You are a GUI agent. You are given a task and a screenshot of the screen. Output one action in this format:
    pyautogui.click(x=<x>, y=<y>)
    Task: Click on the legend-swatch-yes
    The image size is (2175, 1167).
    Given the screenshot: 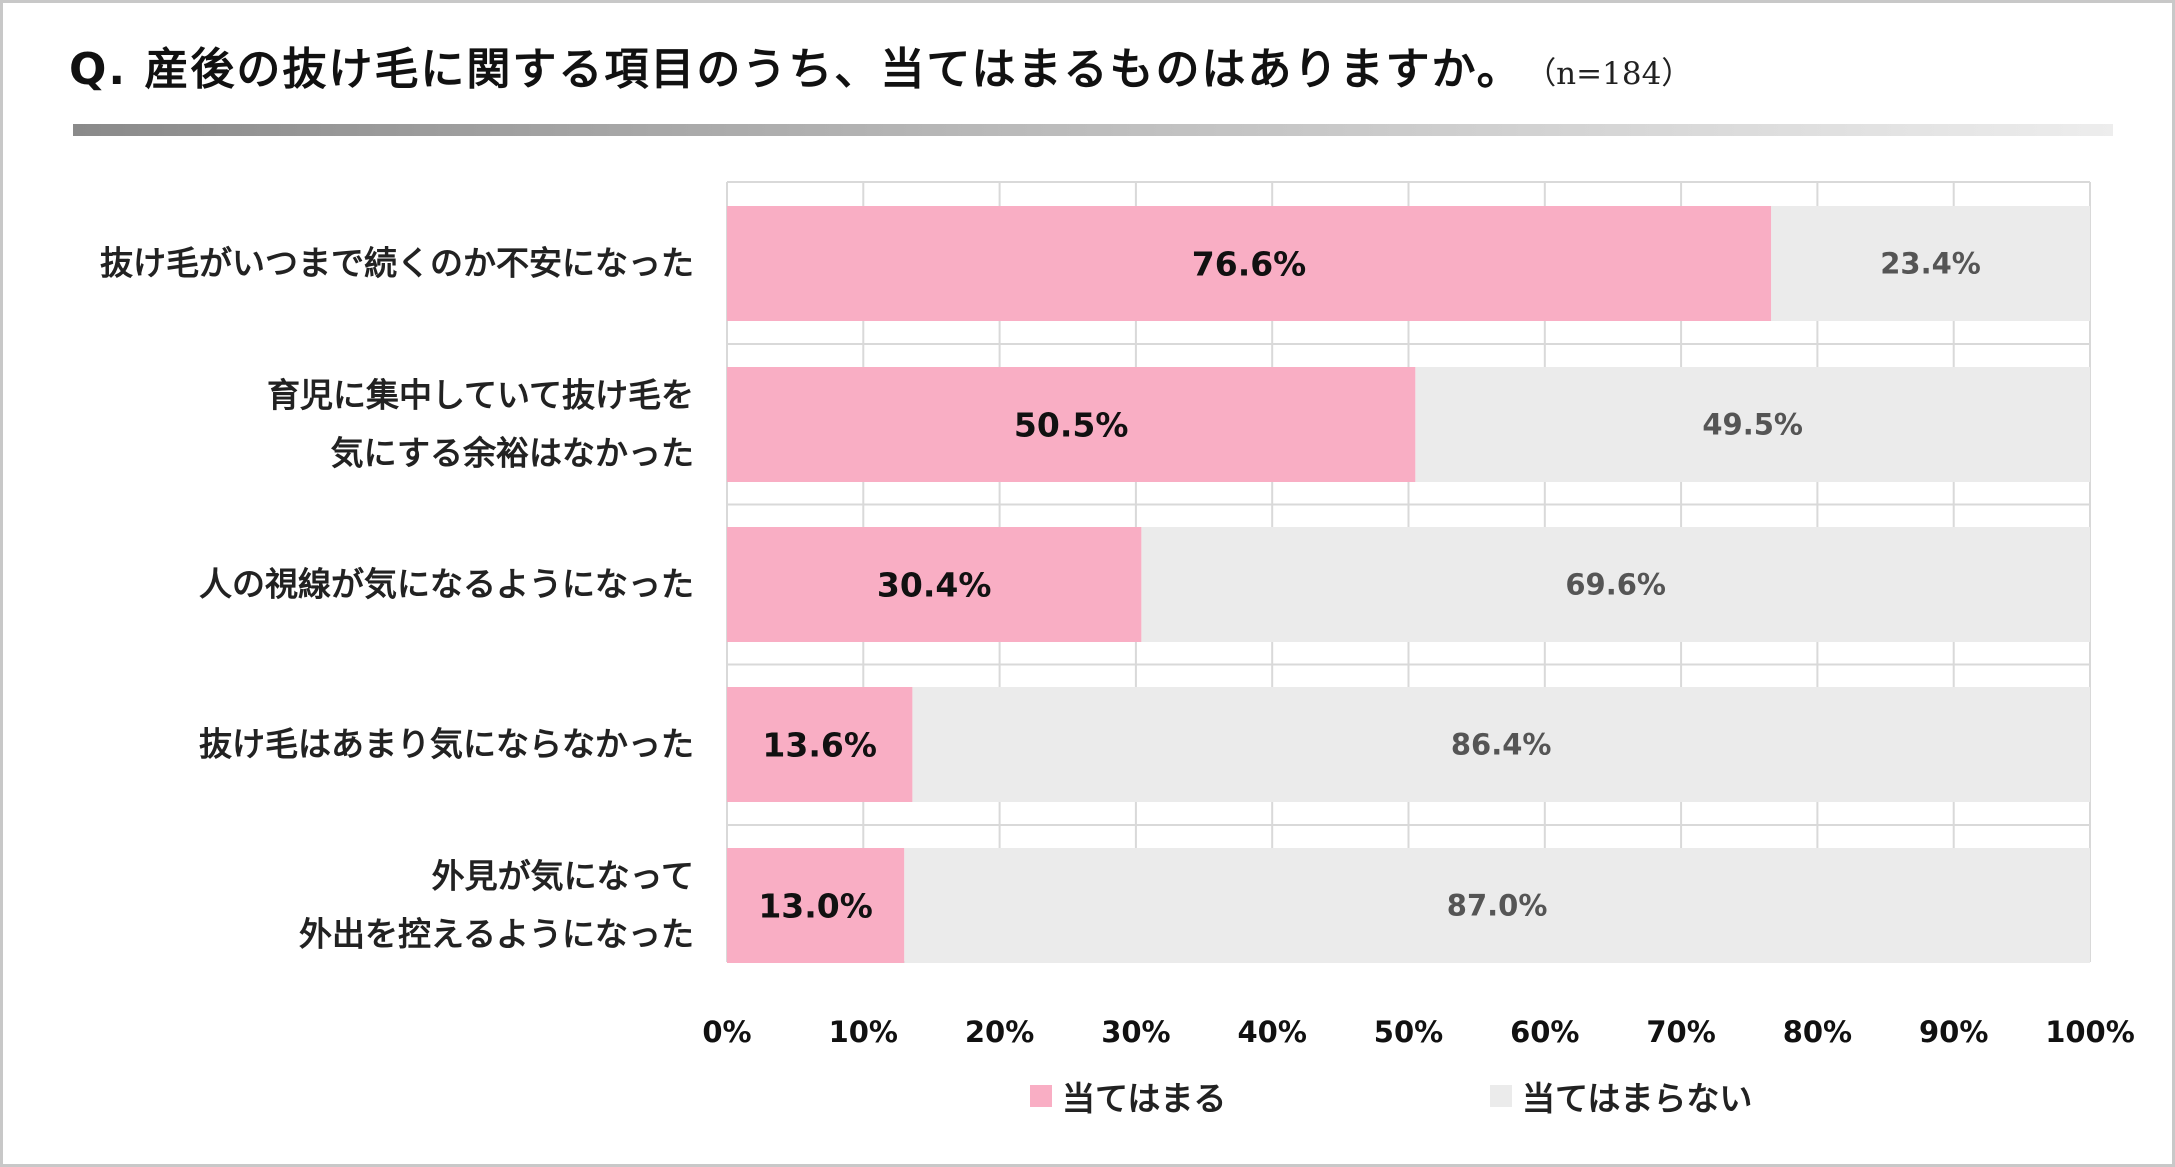 What is the action you would take?
    pyautogui.click(x=1041, y=1096)
    